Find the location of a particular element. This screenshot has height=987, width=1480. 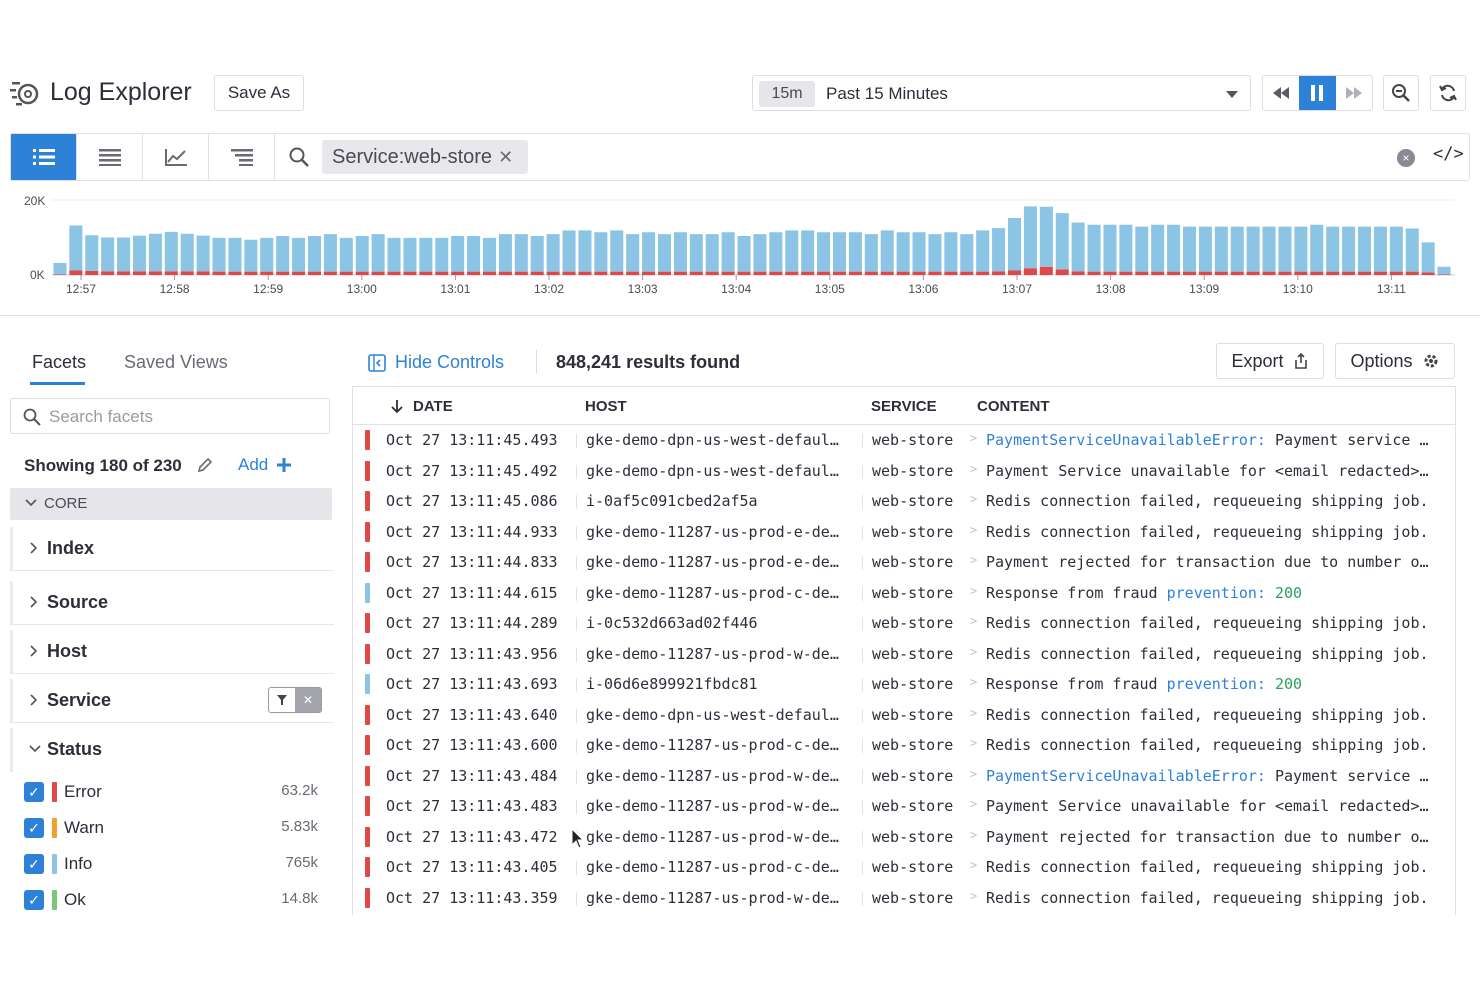

pause-button is located at coordinates (1317, 93).